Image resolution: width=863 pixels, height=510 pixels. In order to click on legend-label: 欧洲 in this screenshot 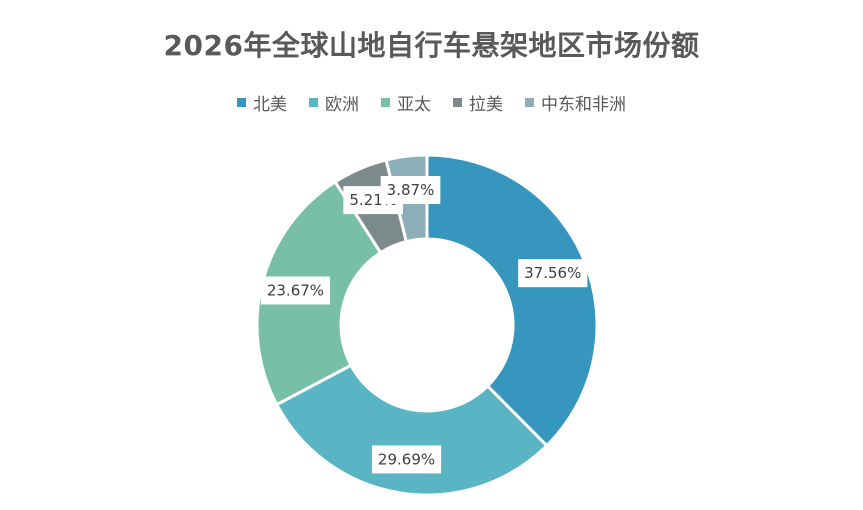, I will do `click(342, 105)`.